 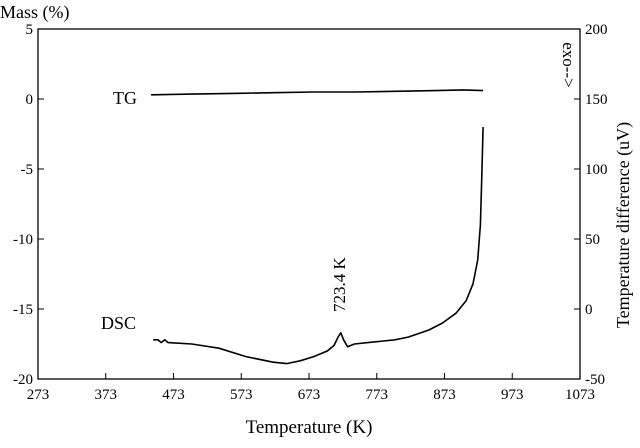 I want to click on x-tick-label: 373, so click(x=106, y=395).